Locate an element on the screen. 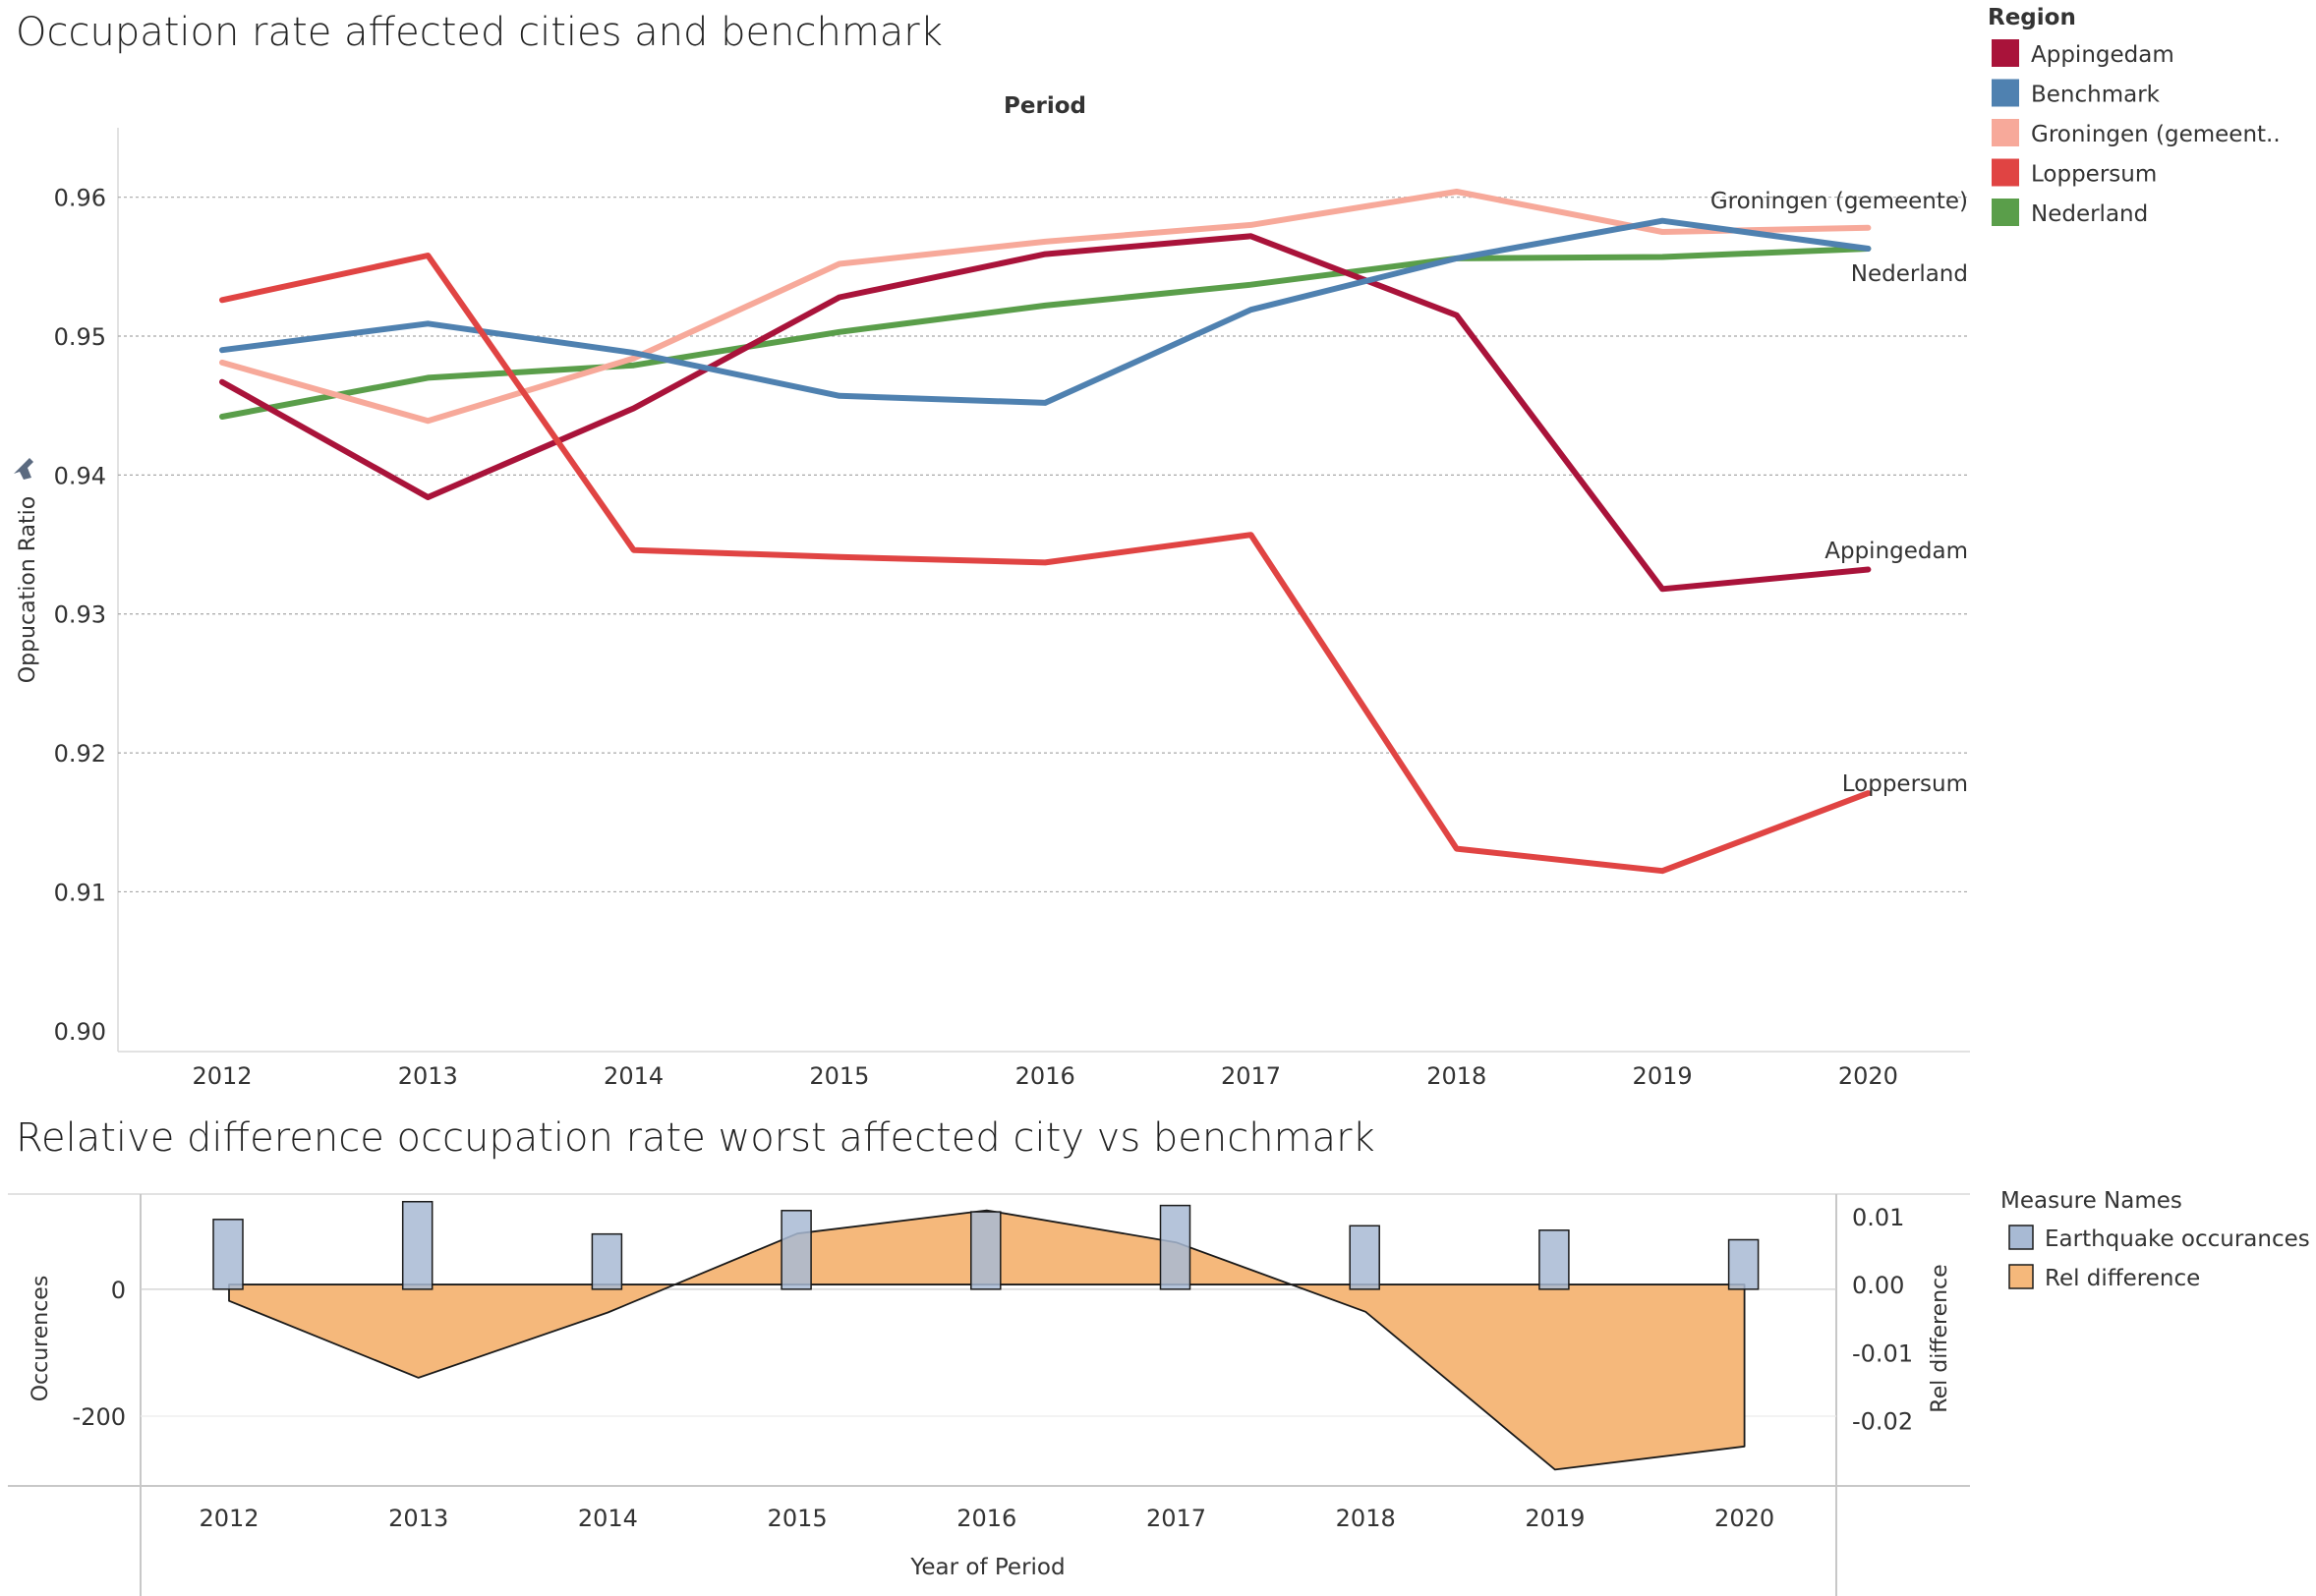 The image size is (2316, 1596). bottom-x-tick-label: 2015 is located at coordinates (798, 1518).